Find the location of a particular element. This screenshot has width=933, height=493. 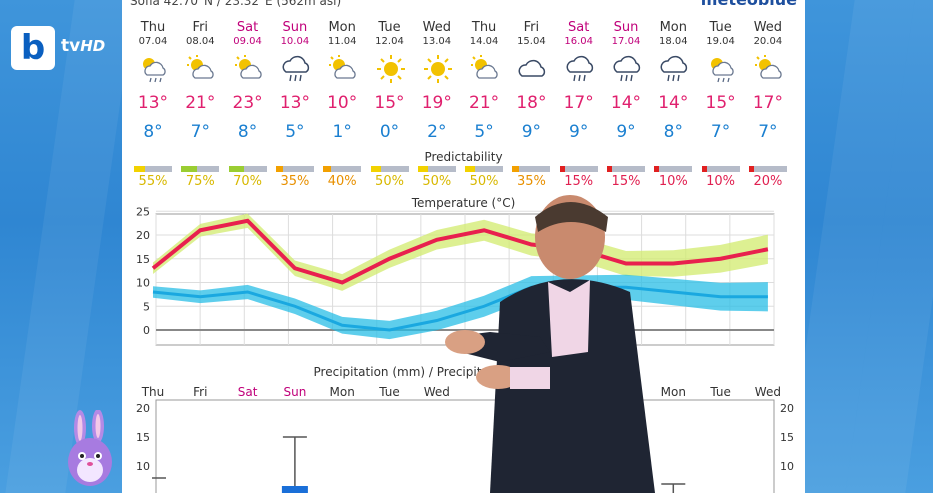

max-temp-line is located at coordinates (460, 251).